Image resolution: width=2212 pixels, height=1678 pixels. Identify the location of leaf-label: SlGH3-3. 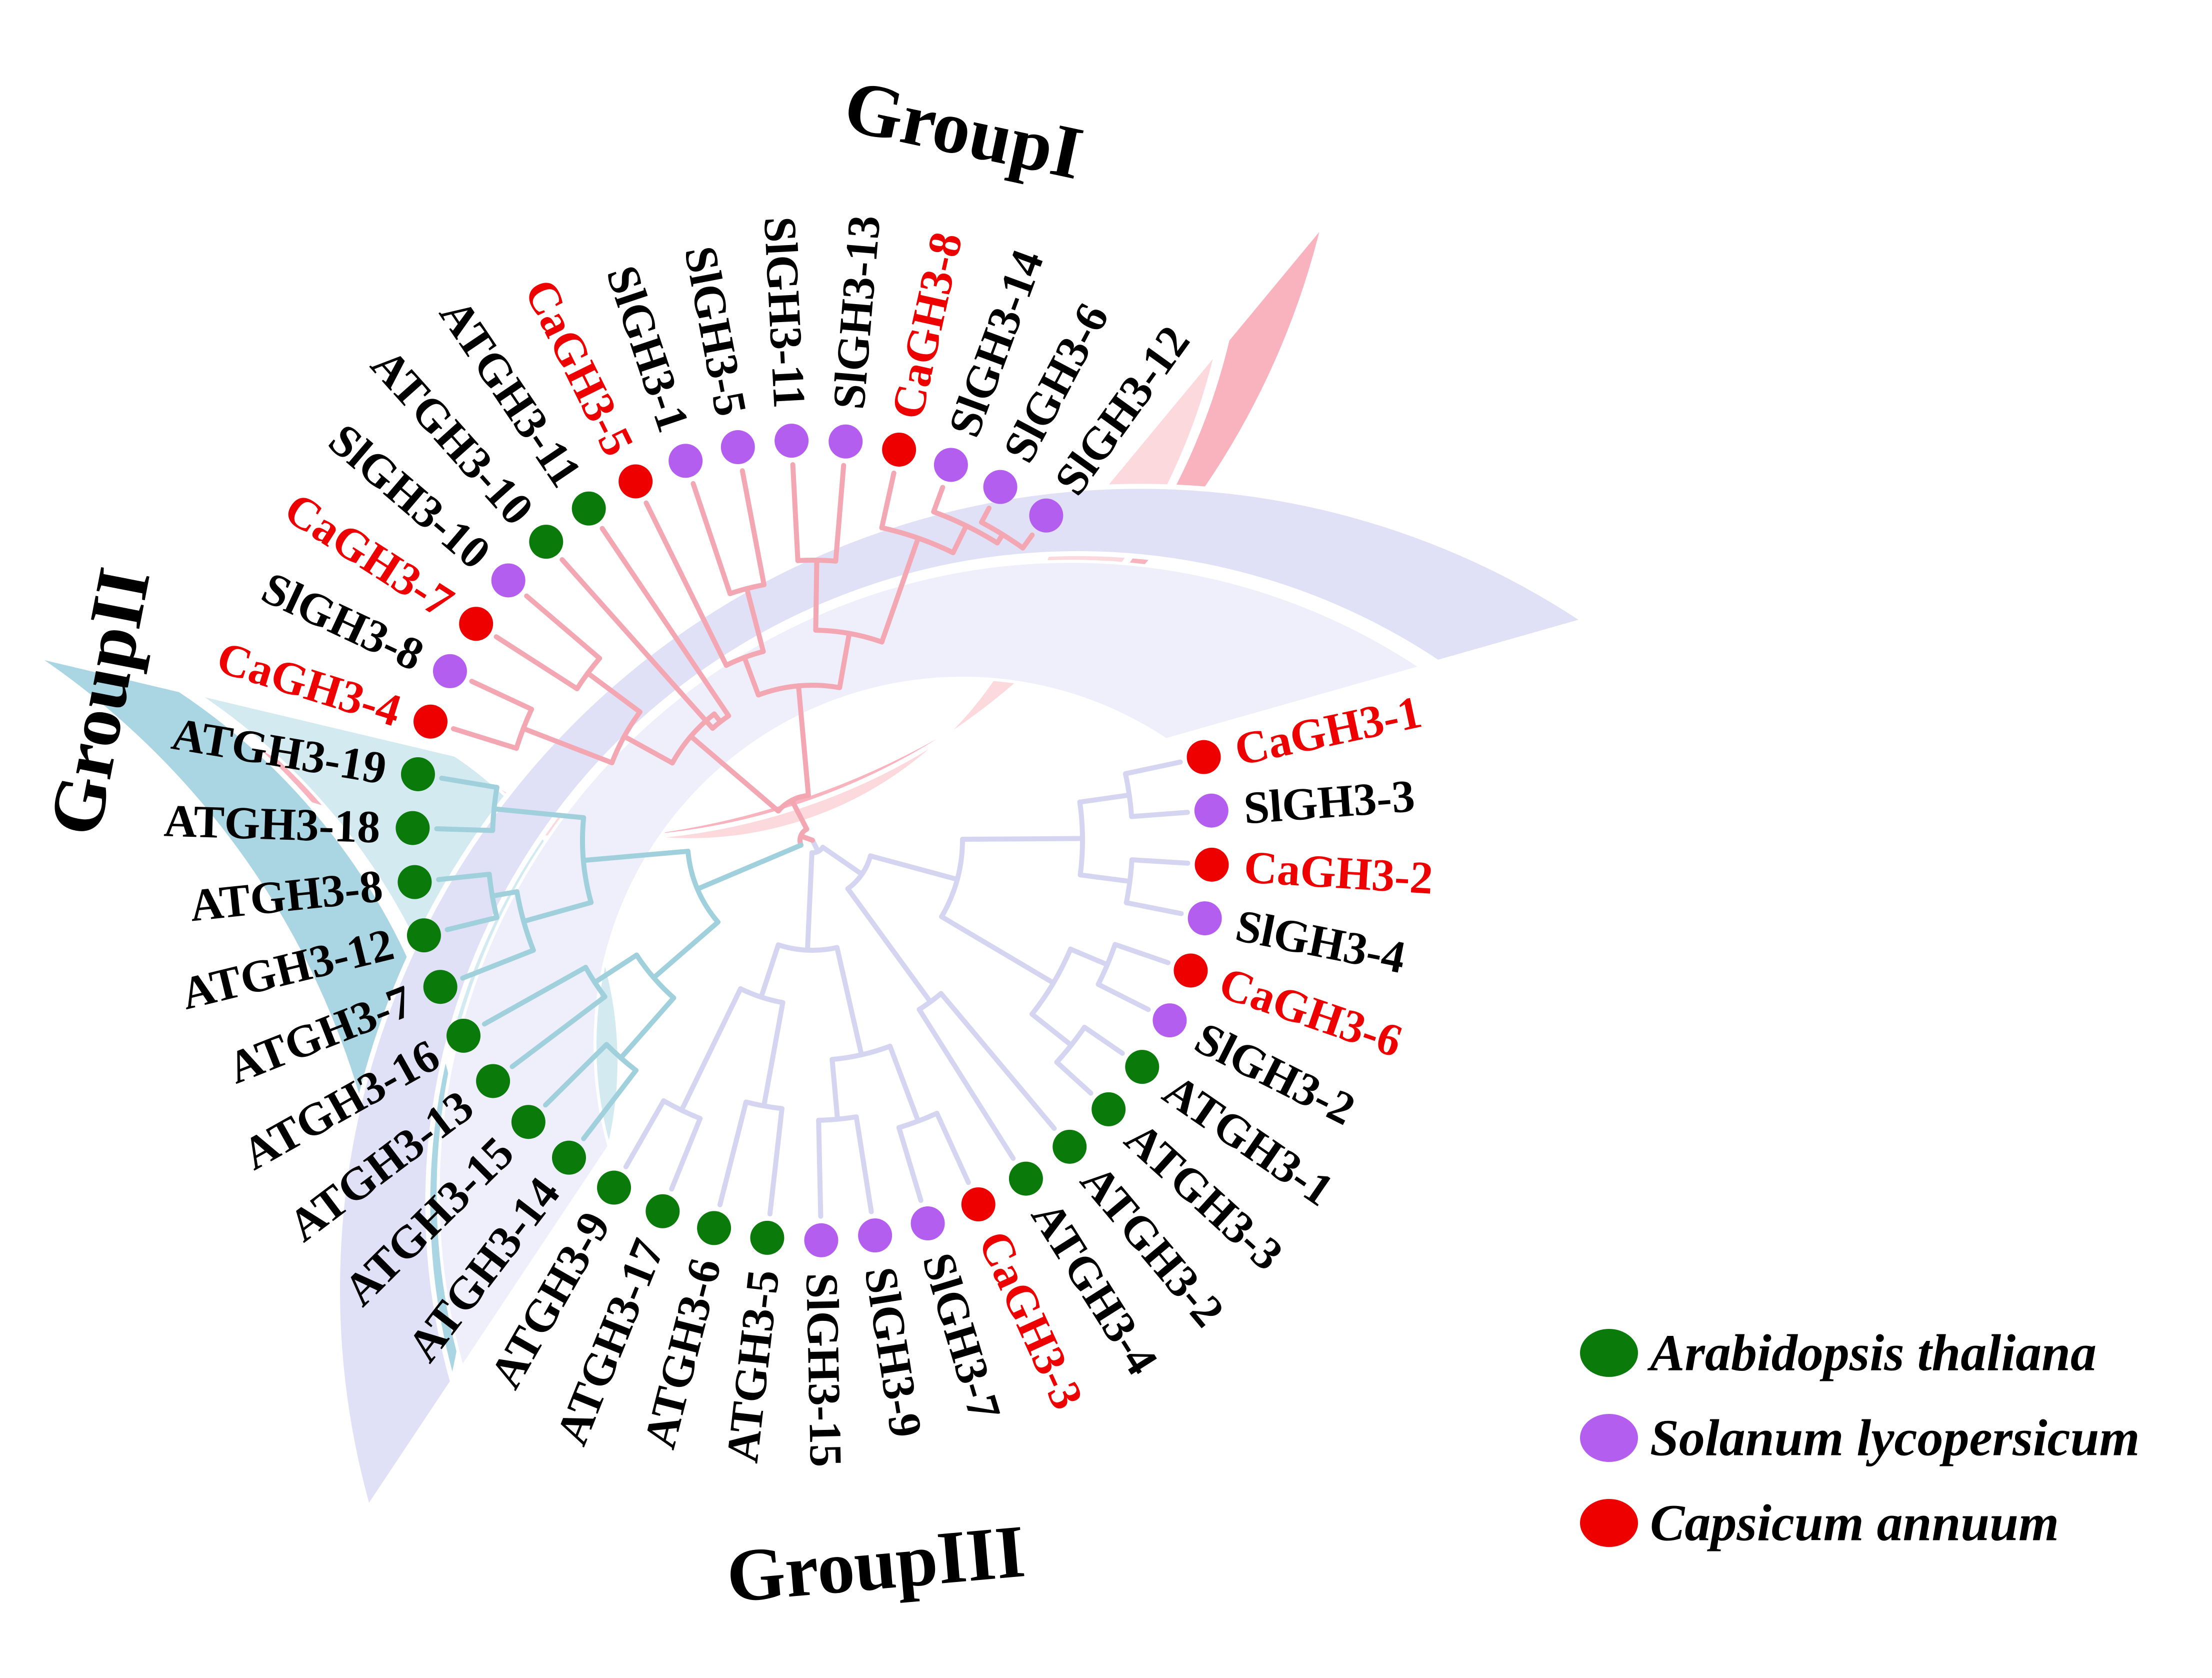
(1329, 802).